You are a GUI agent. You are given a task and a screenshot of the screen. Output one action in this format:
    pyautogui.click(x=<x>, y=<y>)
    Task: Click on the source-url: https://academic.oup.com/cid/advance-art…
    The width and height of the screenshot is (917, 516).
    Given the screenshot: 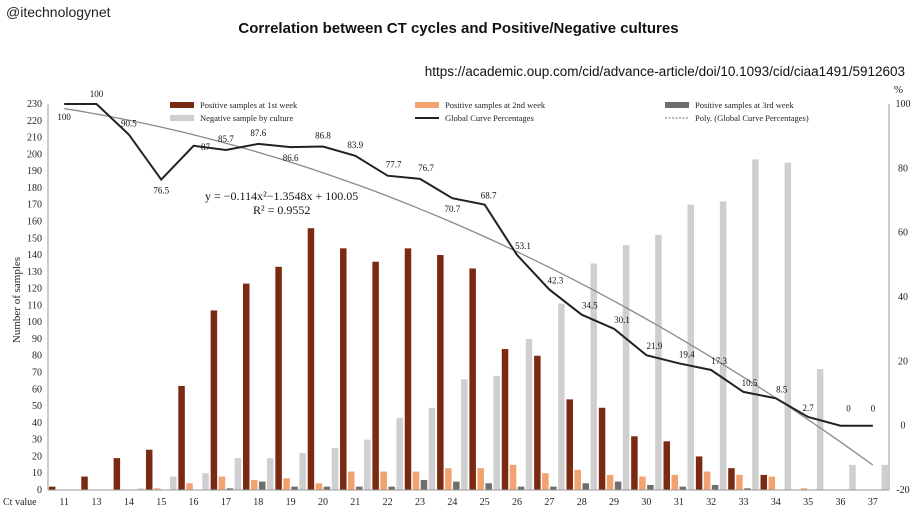 What is the action you would take?
    pyautogui.click(x=664, y=71)
    